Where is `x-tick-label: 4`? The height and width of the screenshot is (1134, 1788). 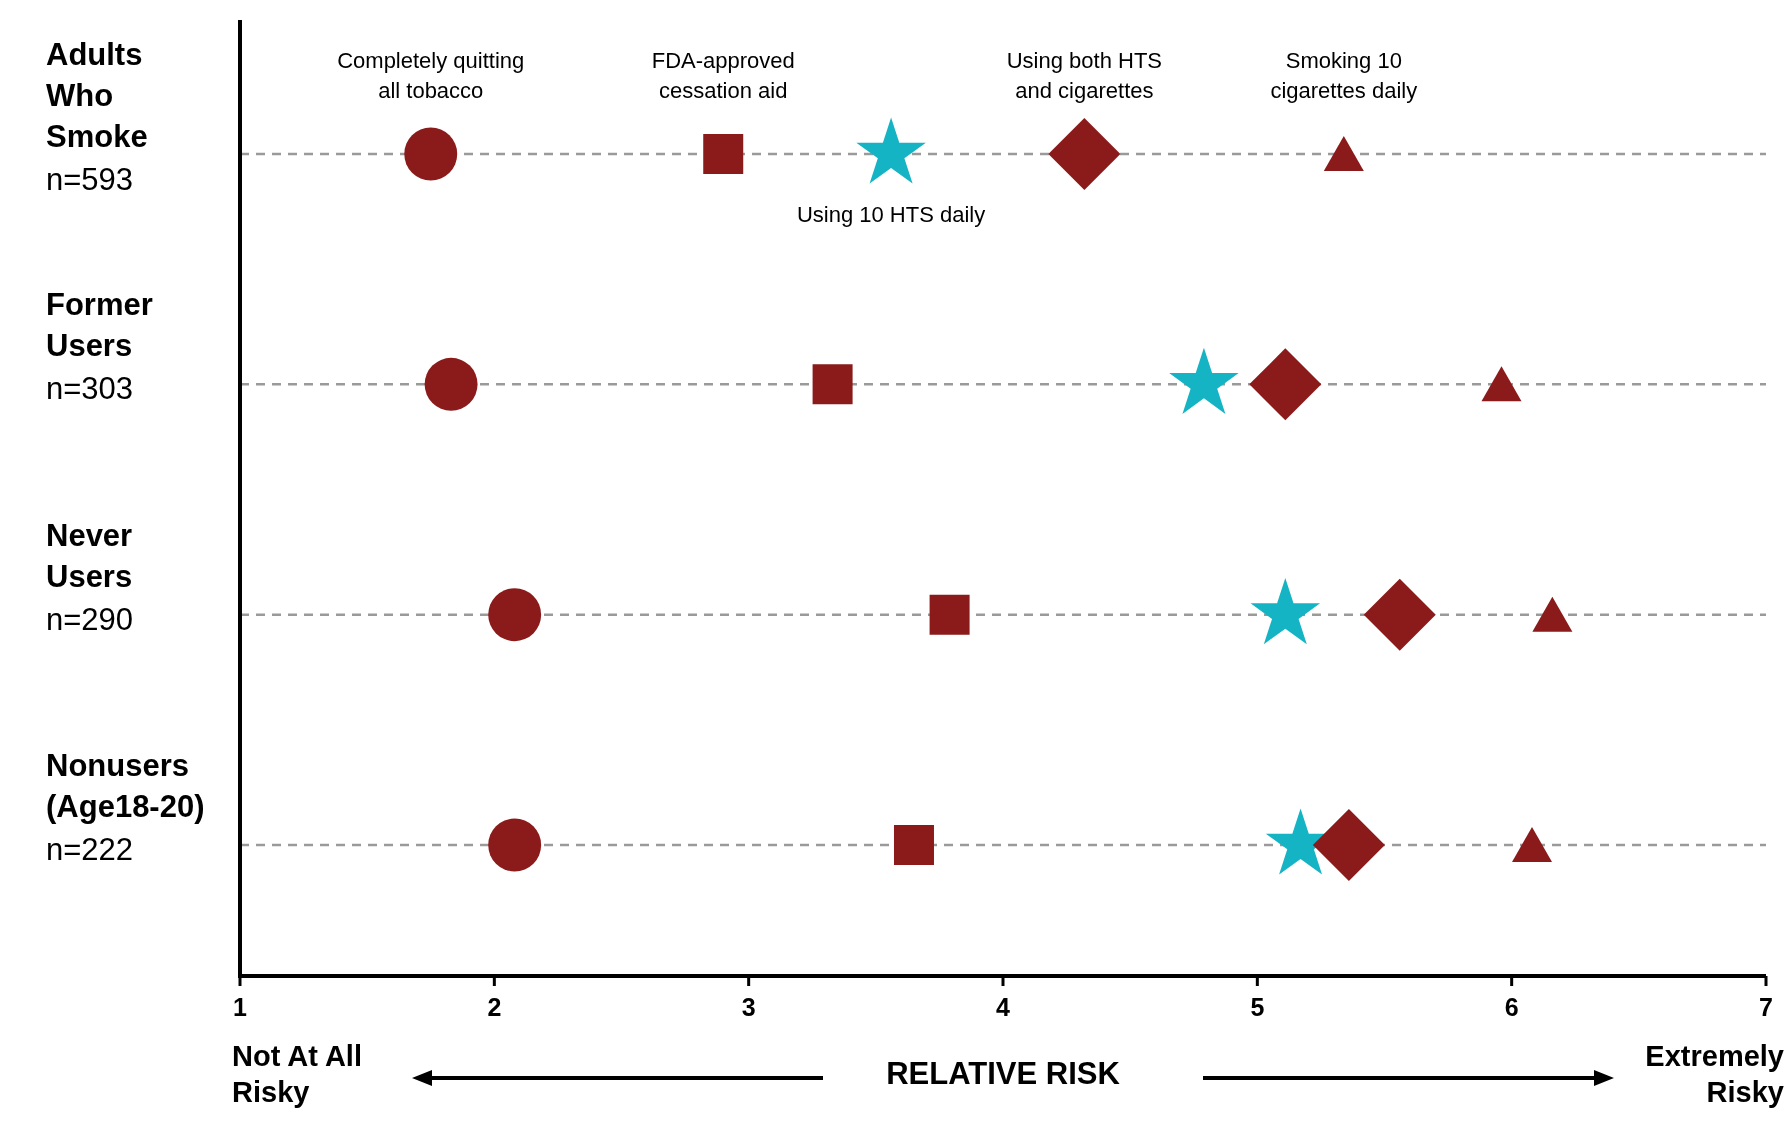
x-tick-label: 4 is located at coordinates (1003, 1007).